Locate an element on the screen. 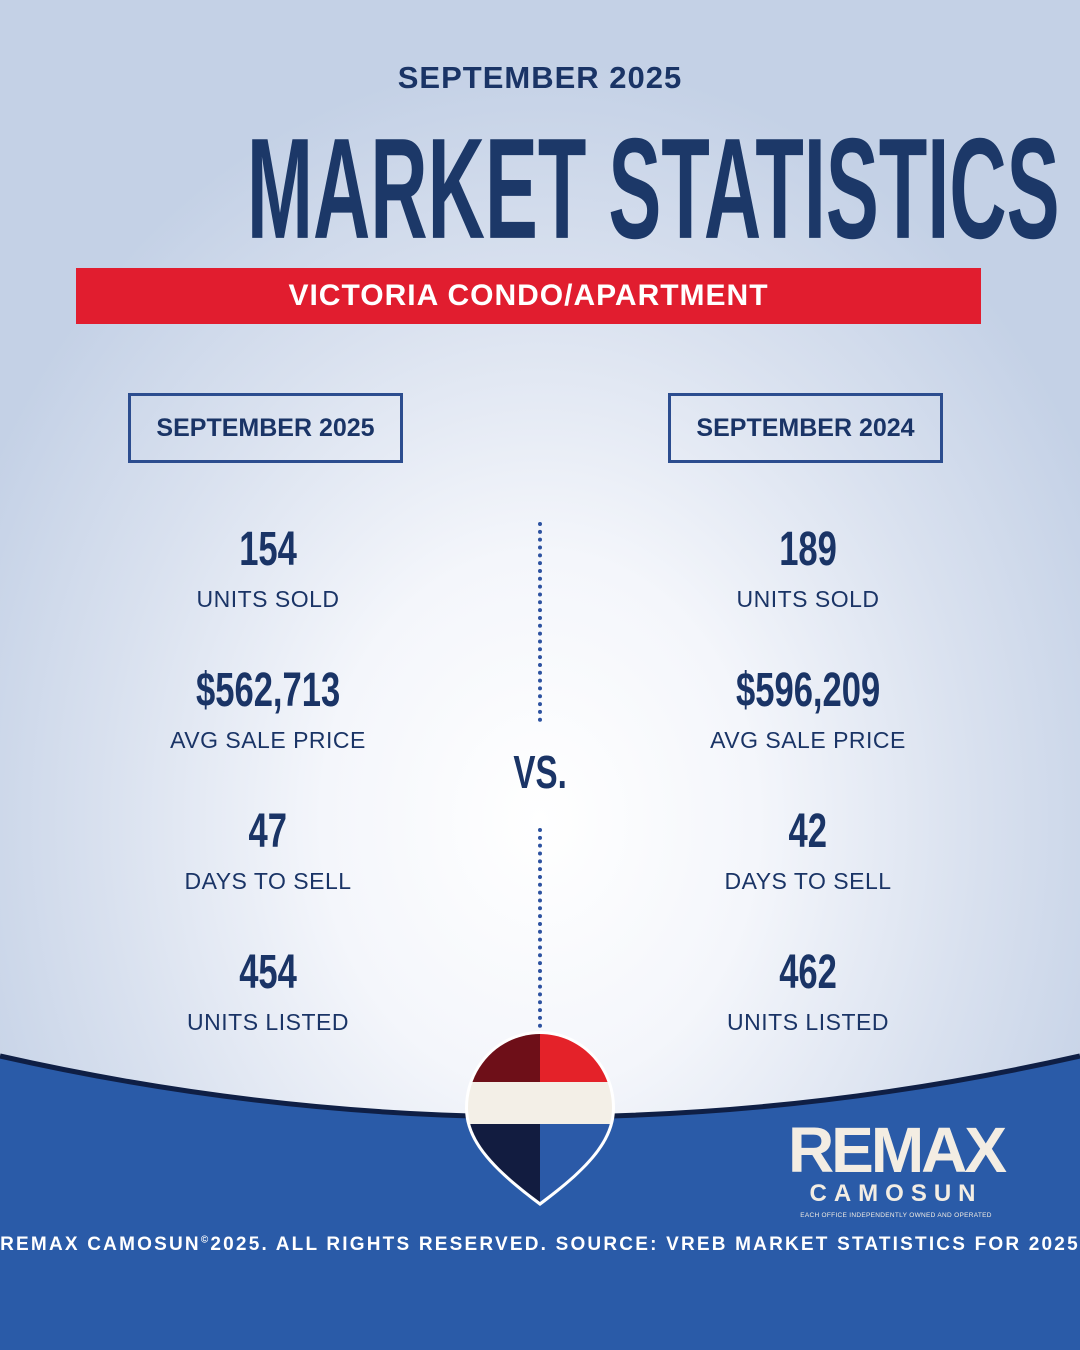 This screenshot has height=1350, width=1080. stat-value: $562,713 is located at coordinates (268, 690).